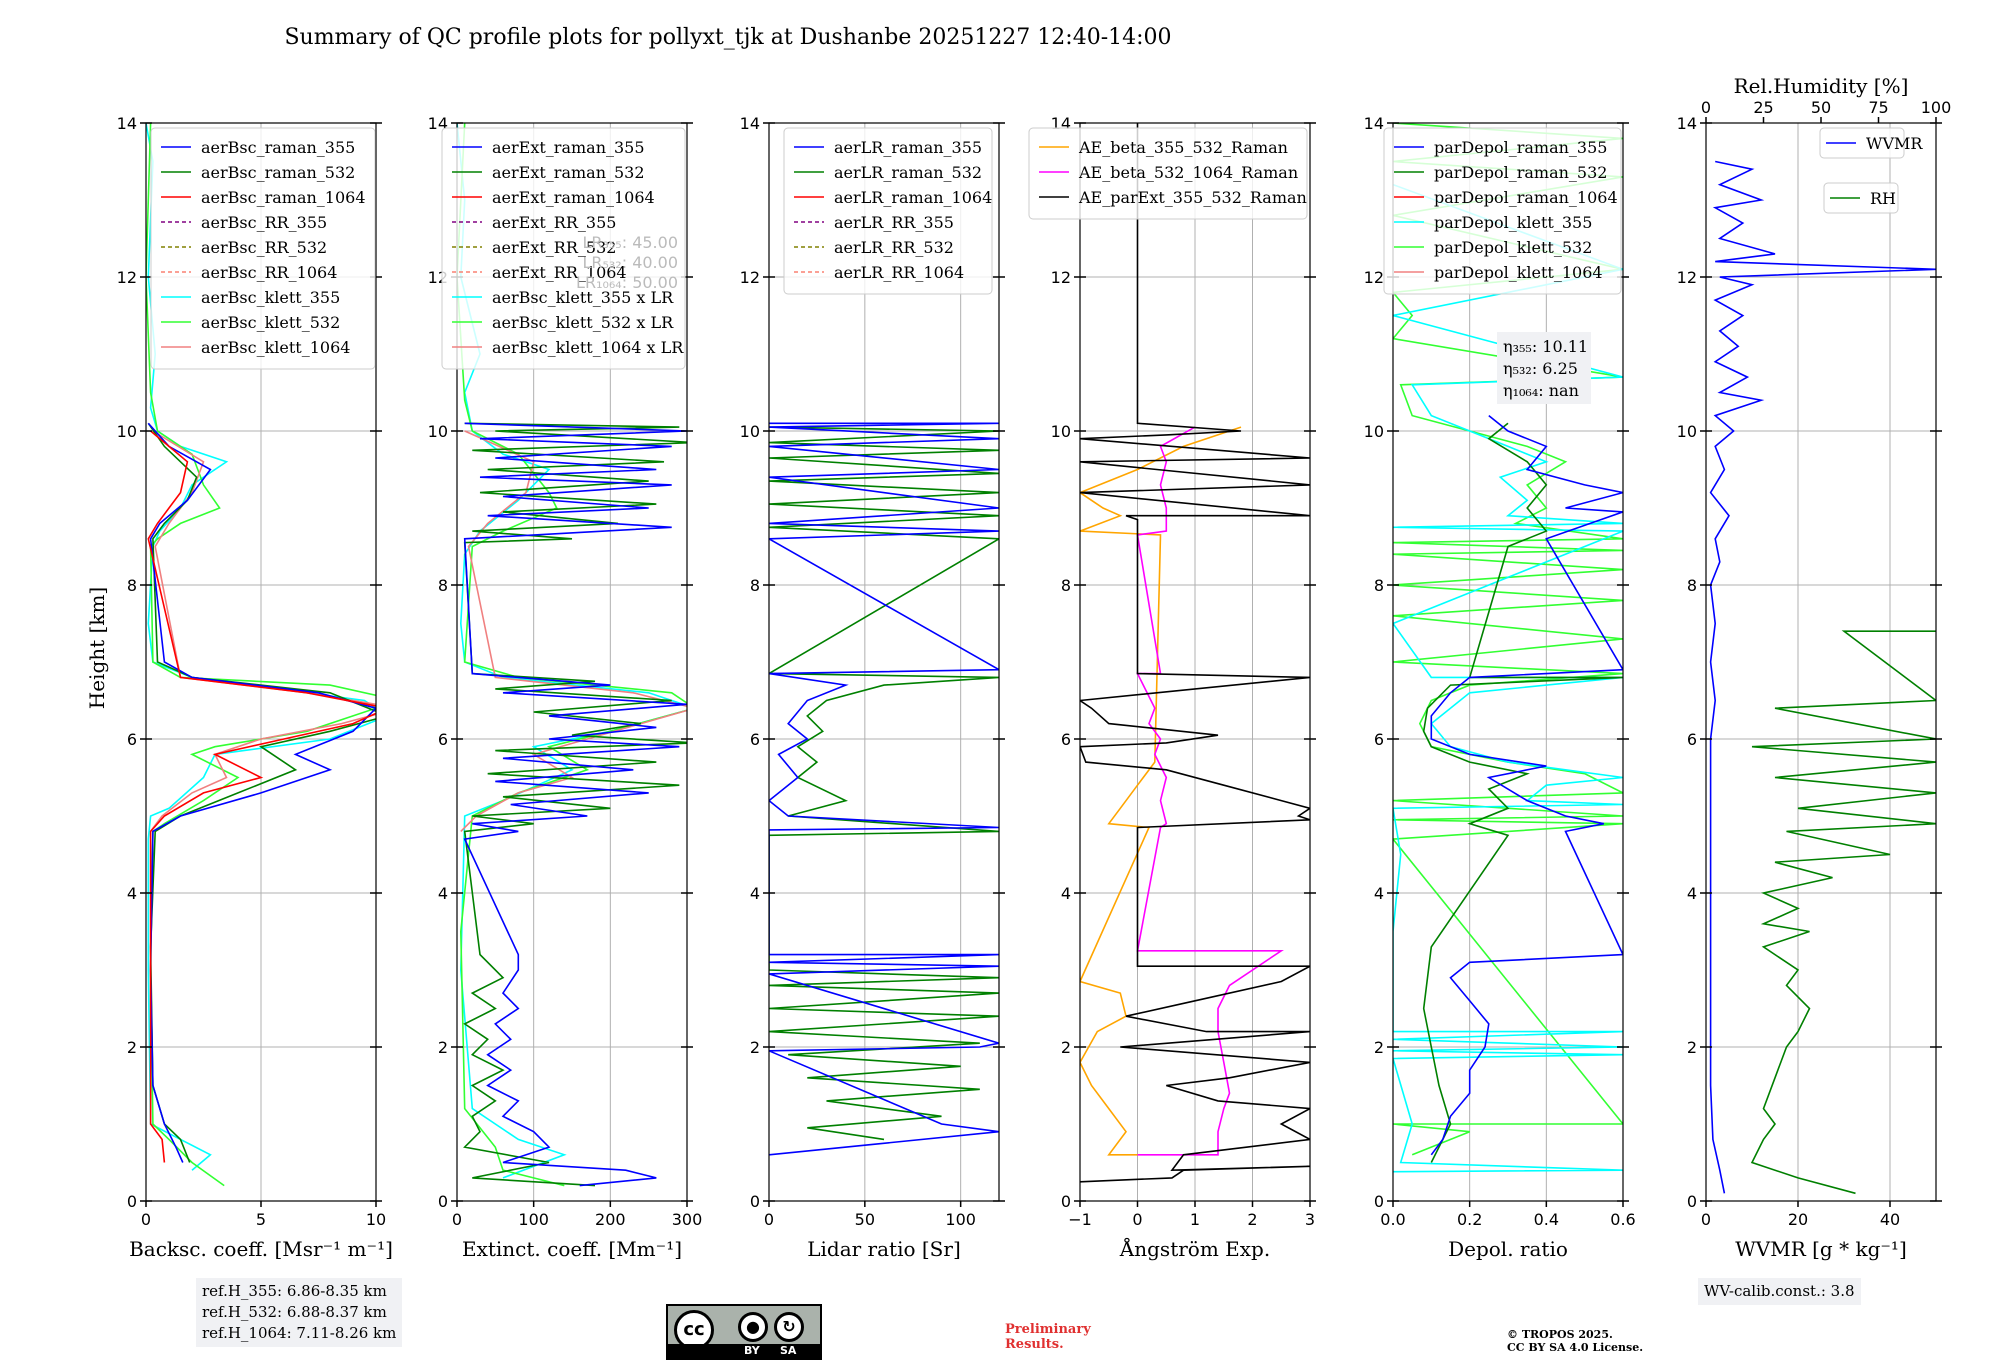 Image resolution: width=2000 pixels, height=1360 pixels. What do you see at coordinates (1821, 107) in the screenshot?
I see `top-x-tick-label: 50` at bounding box center [1821, 107].